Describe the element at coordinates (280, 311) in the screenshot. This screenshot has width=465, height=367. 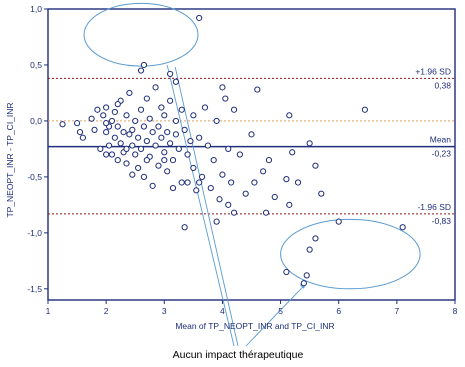
I see `x-tick-label: 5` at that location.